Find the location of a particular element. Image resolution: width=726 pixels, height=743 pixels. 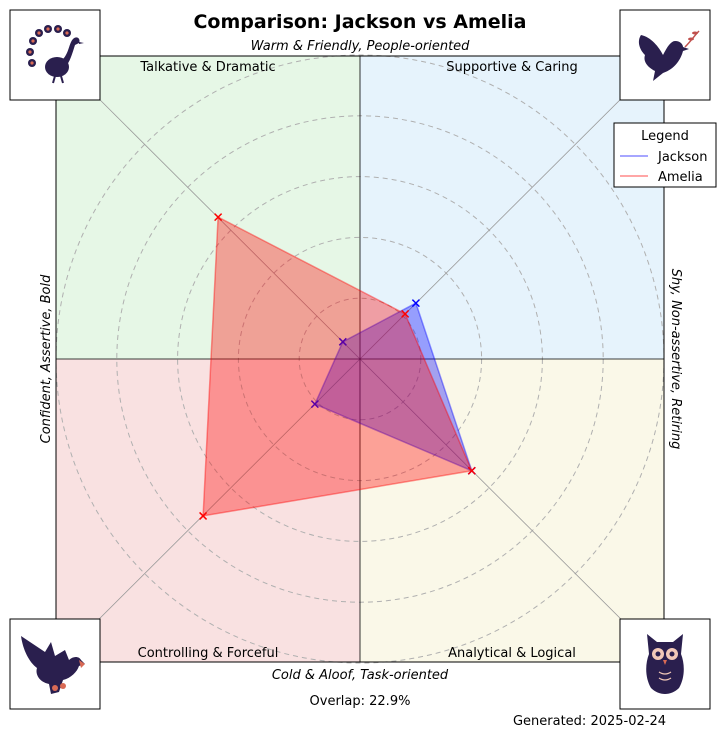

bottom-axis-label: Cold & Aloof, Task-oriented is located at coordinates (360, 675).